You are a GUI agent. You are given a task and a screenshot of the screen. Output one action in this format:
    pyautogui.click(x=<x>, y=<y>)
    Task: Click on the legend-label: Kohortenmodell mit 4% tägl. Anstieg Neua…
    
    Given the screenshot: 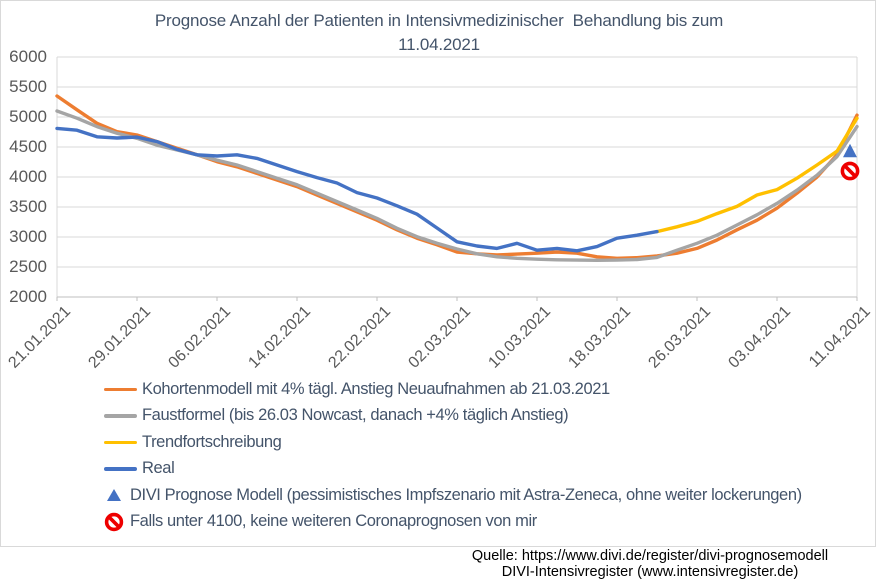 What is the action you would take?
    pyautogui.click(x=376, y=388)
    